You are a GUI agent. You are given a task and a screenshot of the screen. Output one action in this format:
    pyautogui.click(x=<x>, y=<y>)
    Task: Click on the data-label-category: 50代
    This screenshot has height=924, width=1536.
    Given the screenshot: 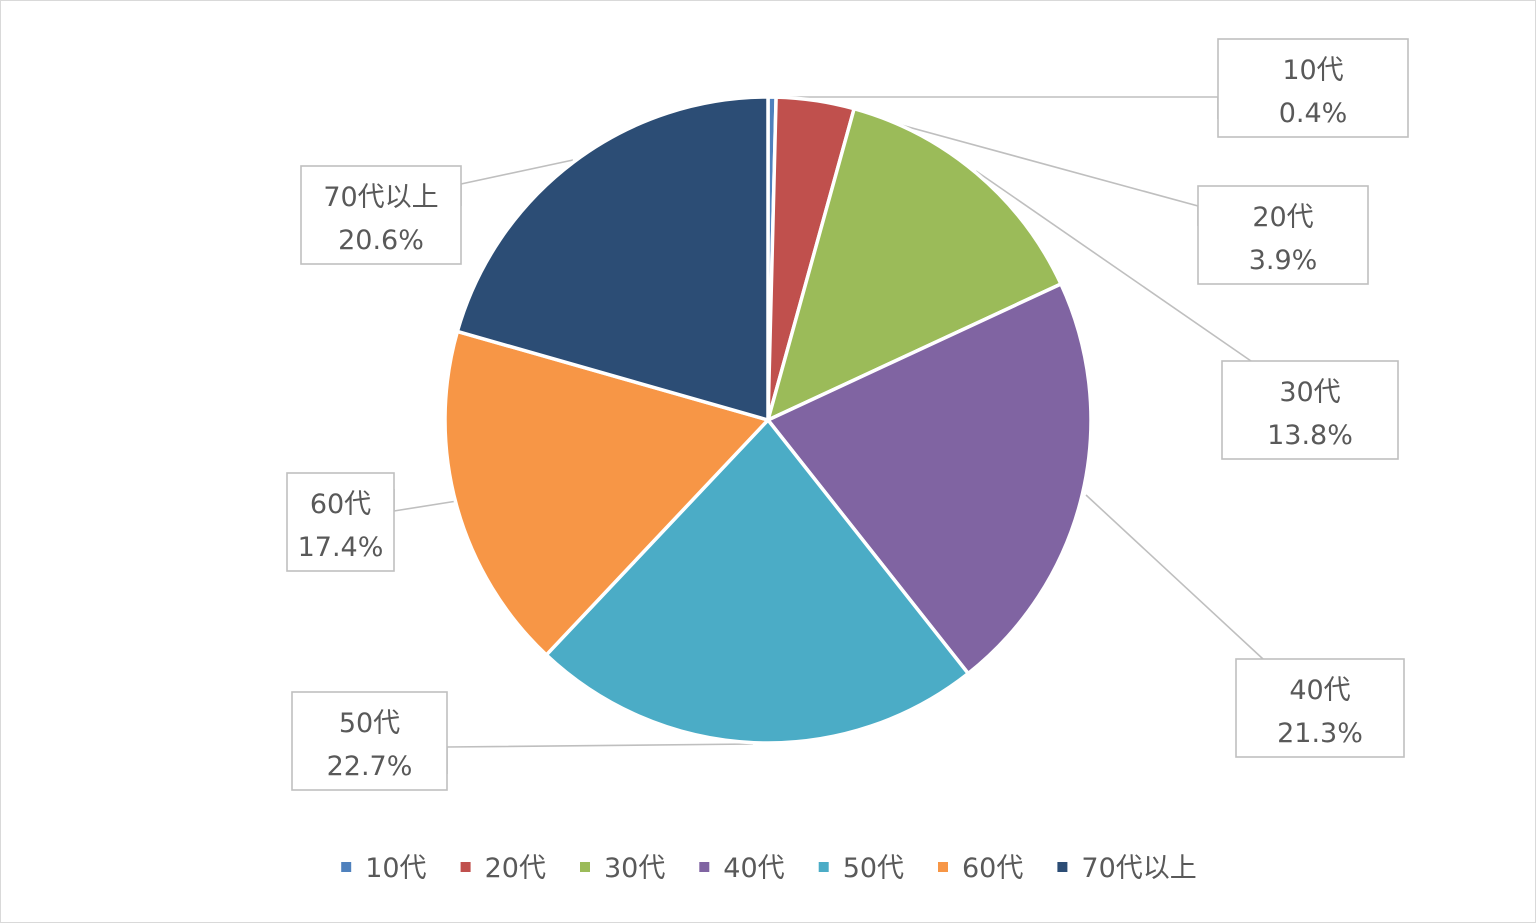 What is the action you would take?
    pyautogui.click(x=369, y=723)
    